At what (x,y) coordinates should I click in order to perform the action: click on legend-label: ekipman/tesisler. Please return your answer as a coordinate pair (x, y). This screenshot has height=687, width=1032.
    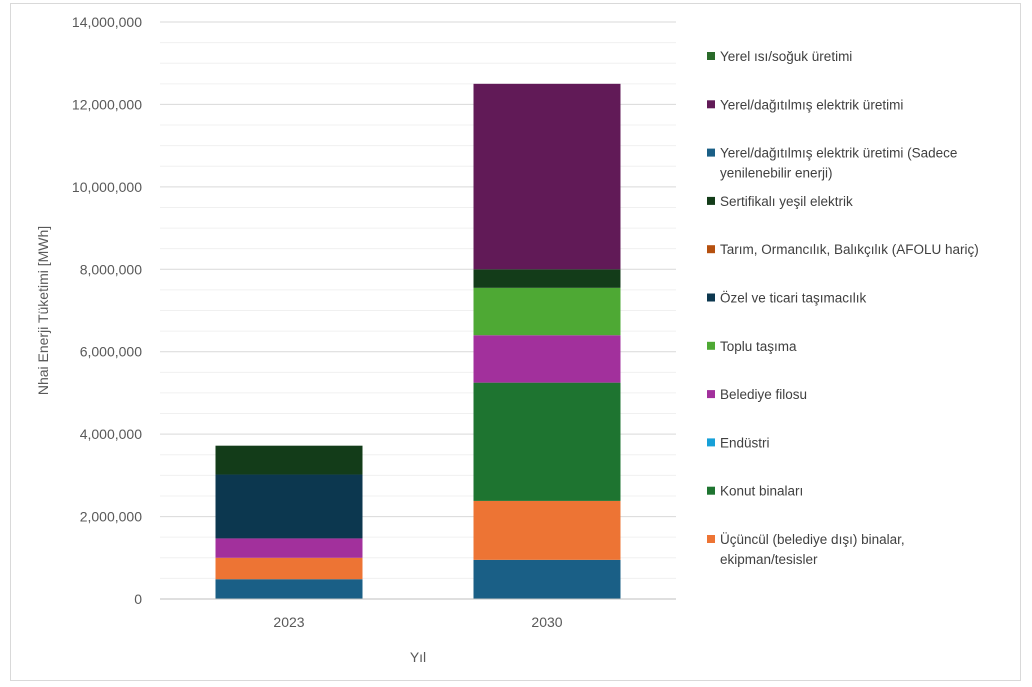
    Looking at the image, I should click on (769, 559).